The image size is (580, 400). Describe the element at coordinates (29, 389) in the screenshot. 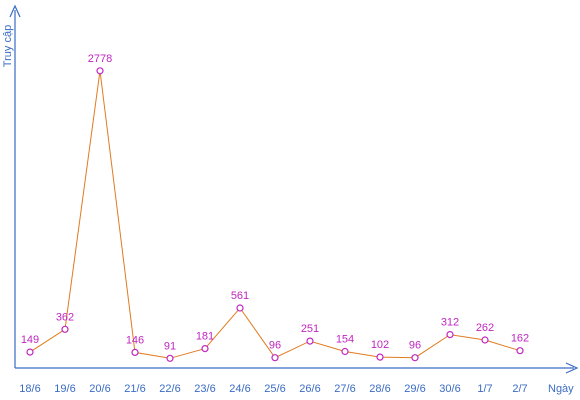

I see `x-tick-label: 18/6` at that location.